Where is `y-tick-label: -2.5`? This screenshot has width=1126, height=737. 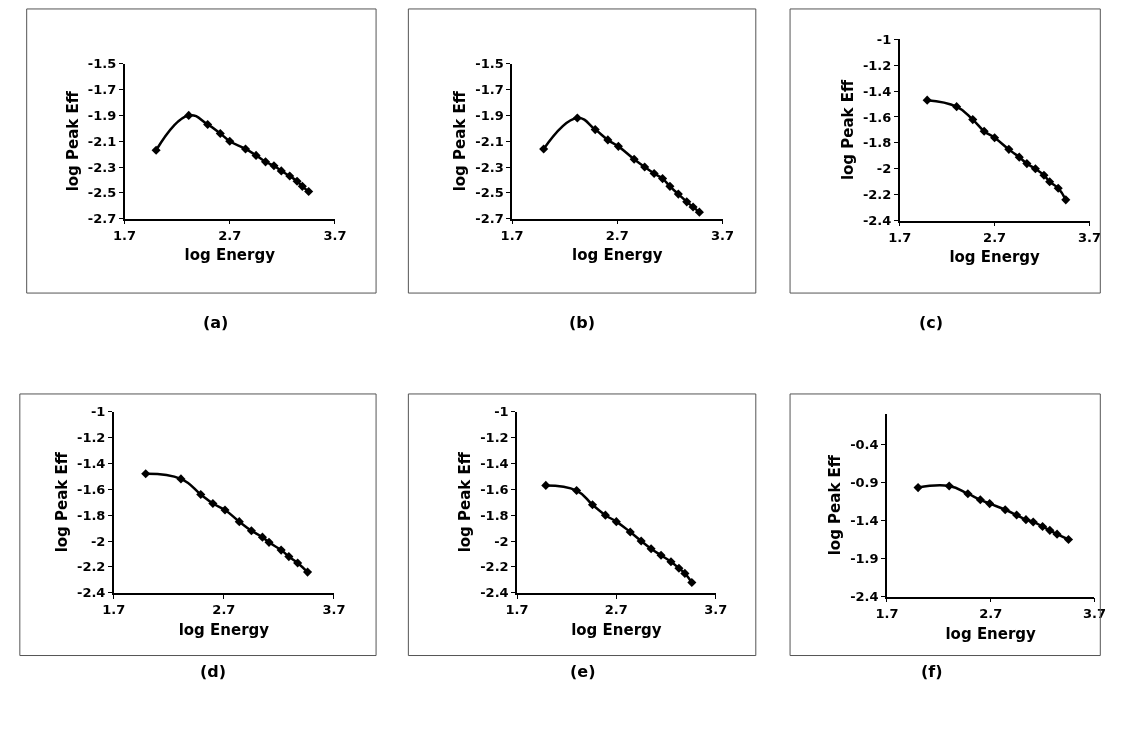
y-tick-label: -2.5 is located at coordinates (489, 193).